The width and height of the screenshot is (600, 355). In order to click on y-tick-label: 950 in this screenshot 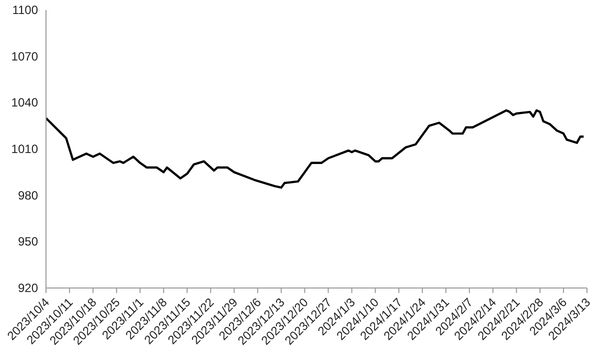, I will do `click(28, 241)`.